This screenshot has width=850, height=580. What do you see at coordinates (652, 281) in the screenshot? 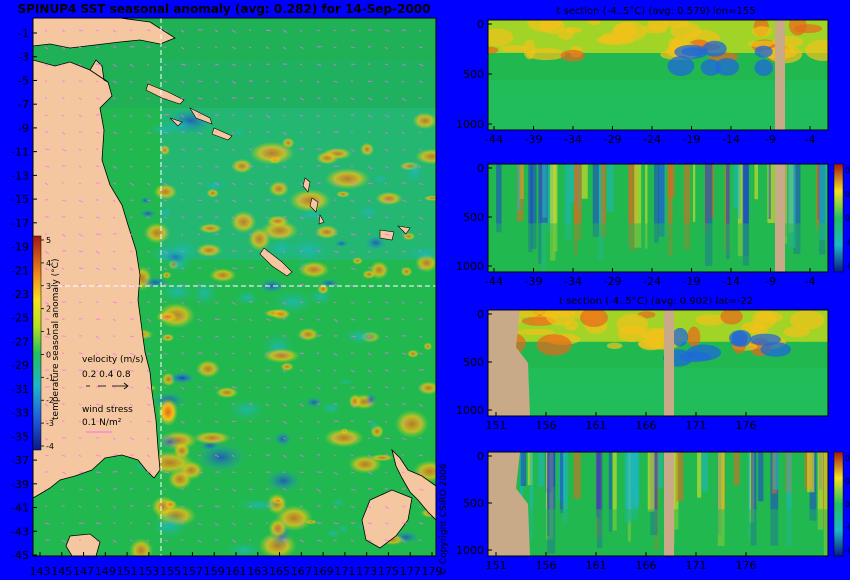
I see `x-tick-label: -24` at bounding box center [652, 281].